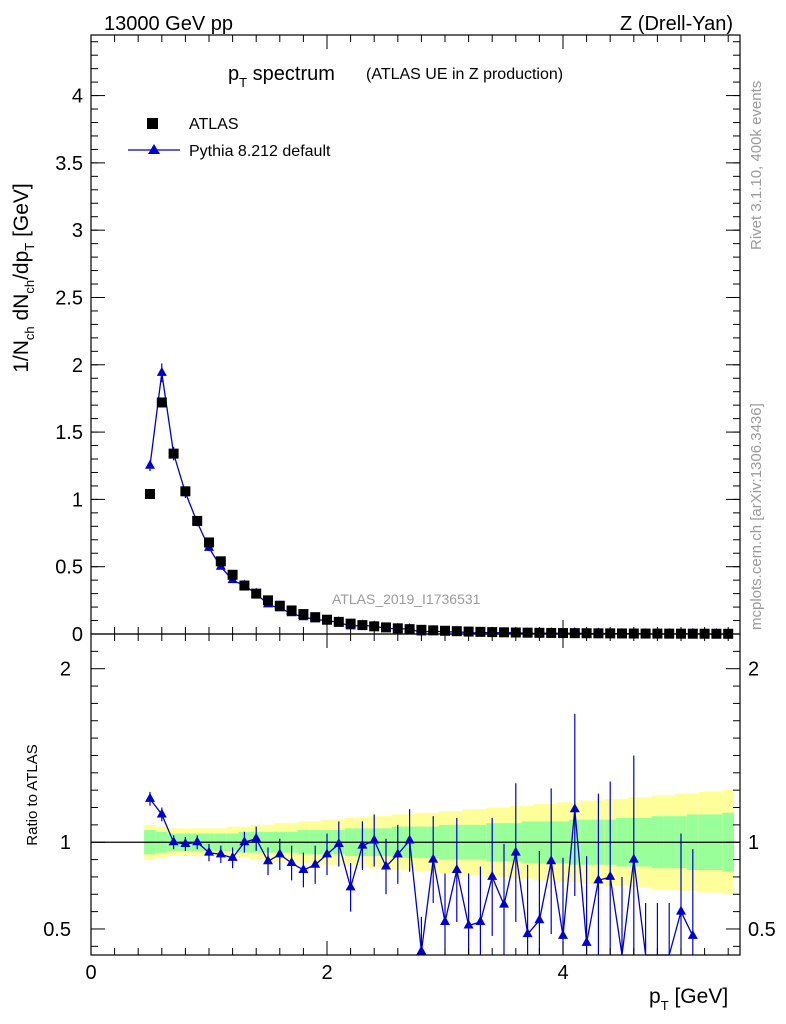  Describe the element at coordinates (415, 842) in the screenshot. I see `ratio-uncertainty-bands` at that location.